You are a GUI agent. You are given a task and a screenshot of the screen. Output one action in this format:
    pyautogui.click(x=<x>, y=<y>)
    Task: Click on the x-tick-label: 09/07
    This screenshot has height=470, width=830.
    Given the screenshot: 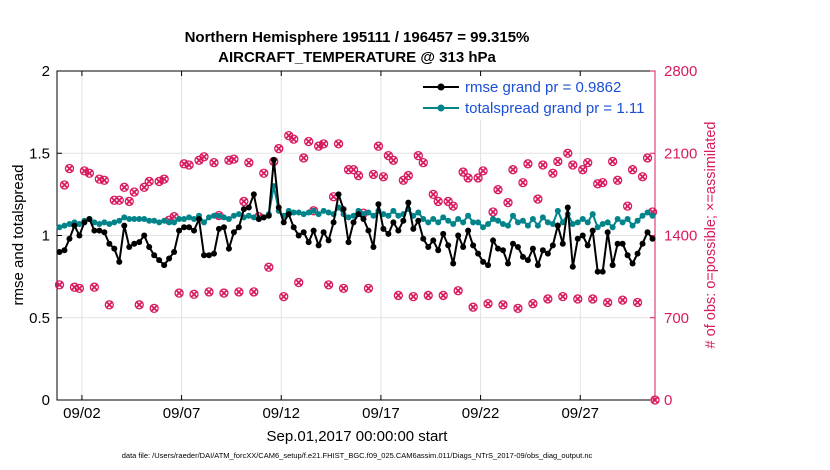 What is the action you would take?
    pyautogui.click(x=182, y=413)
    